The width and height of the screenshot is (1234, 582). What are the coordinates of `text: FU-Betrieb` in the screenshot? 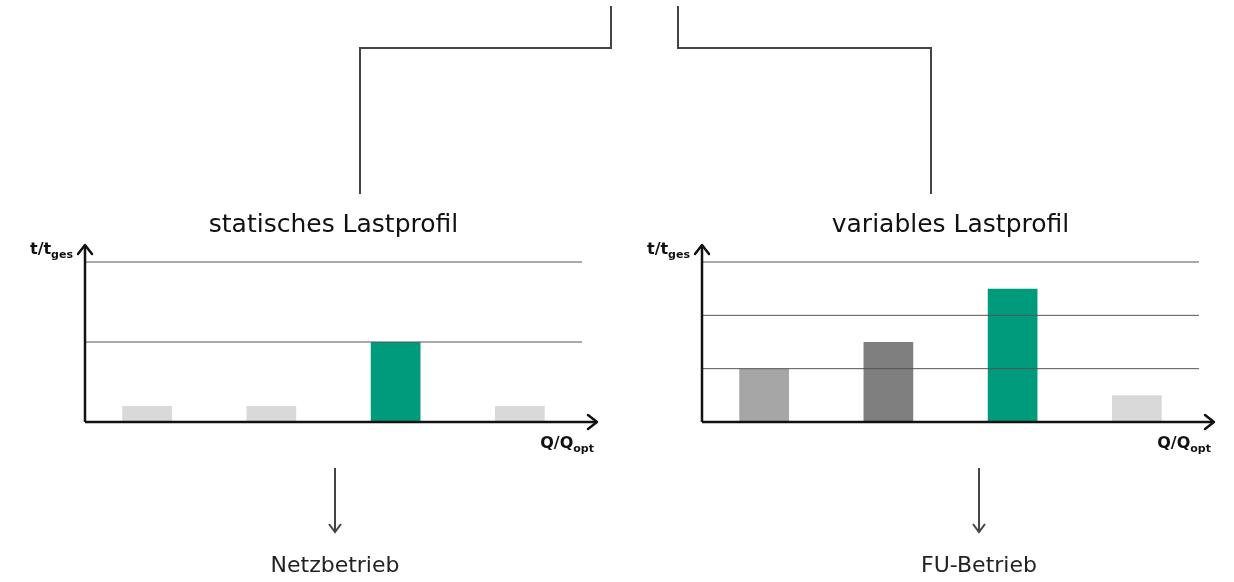 It's located at (979, 564).